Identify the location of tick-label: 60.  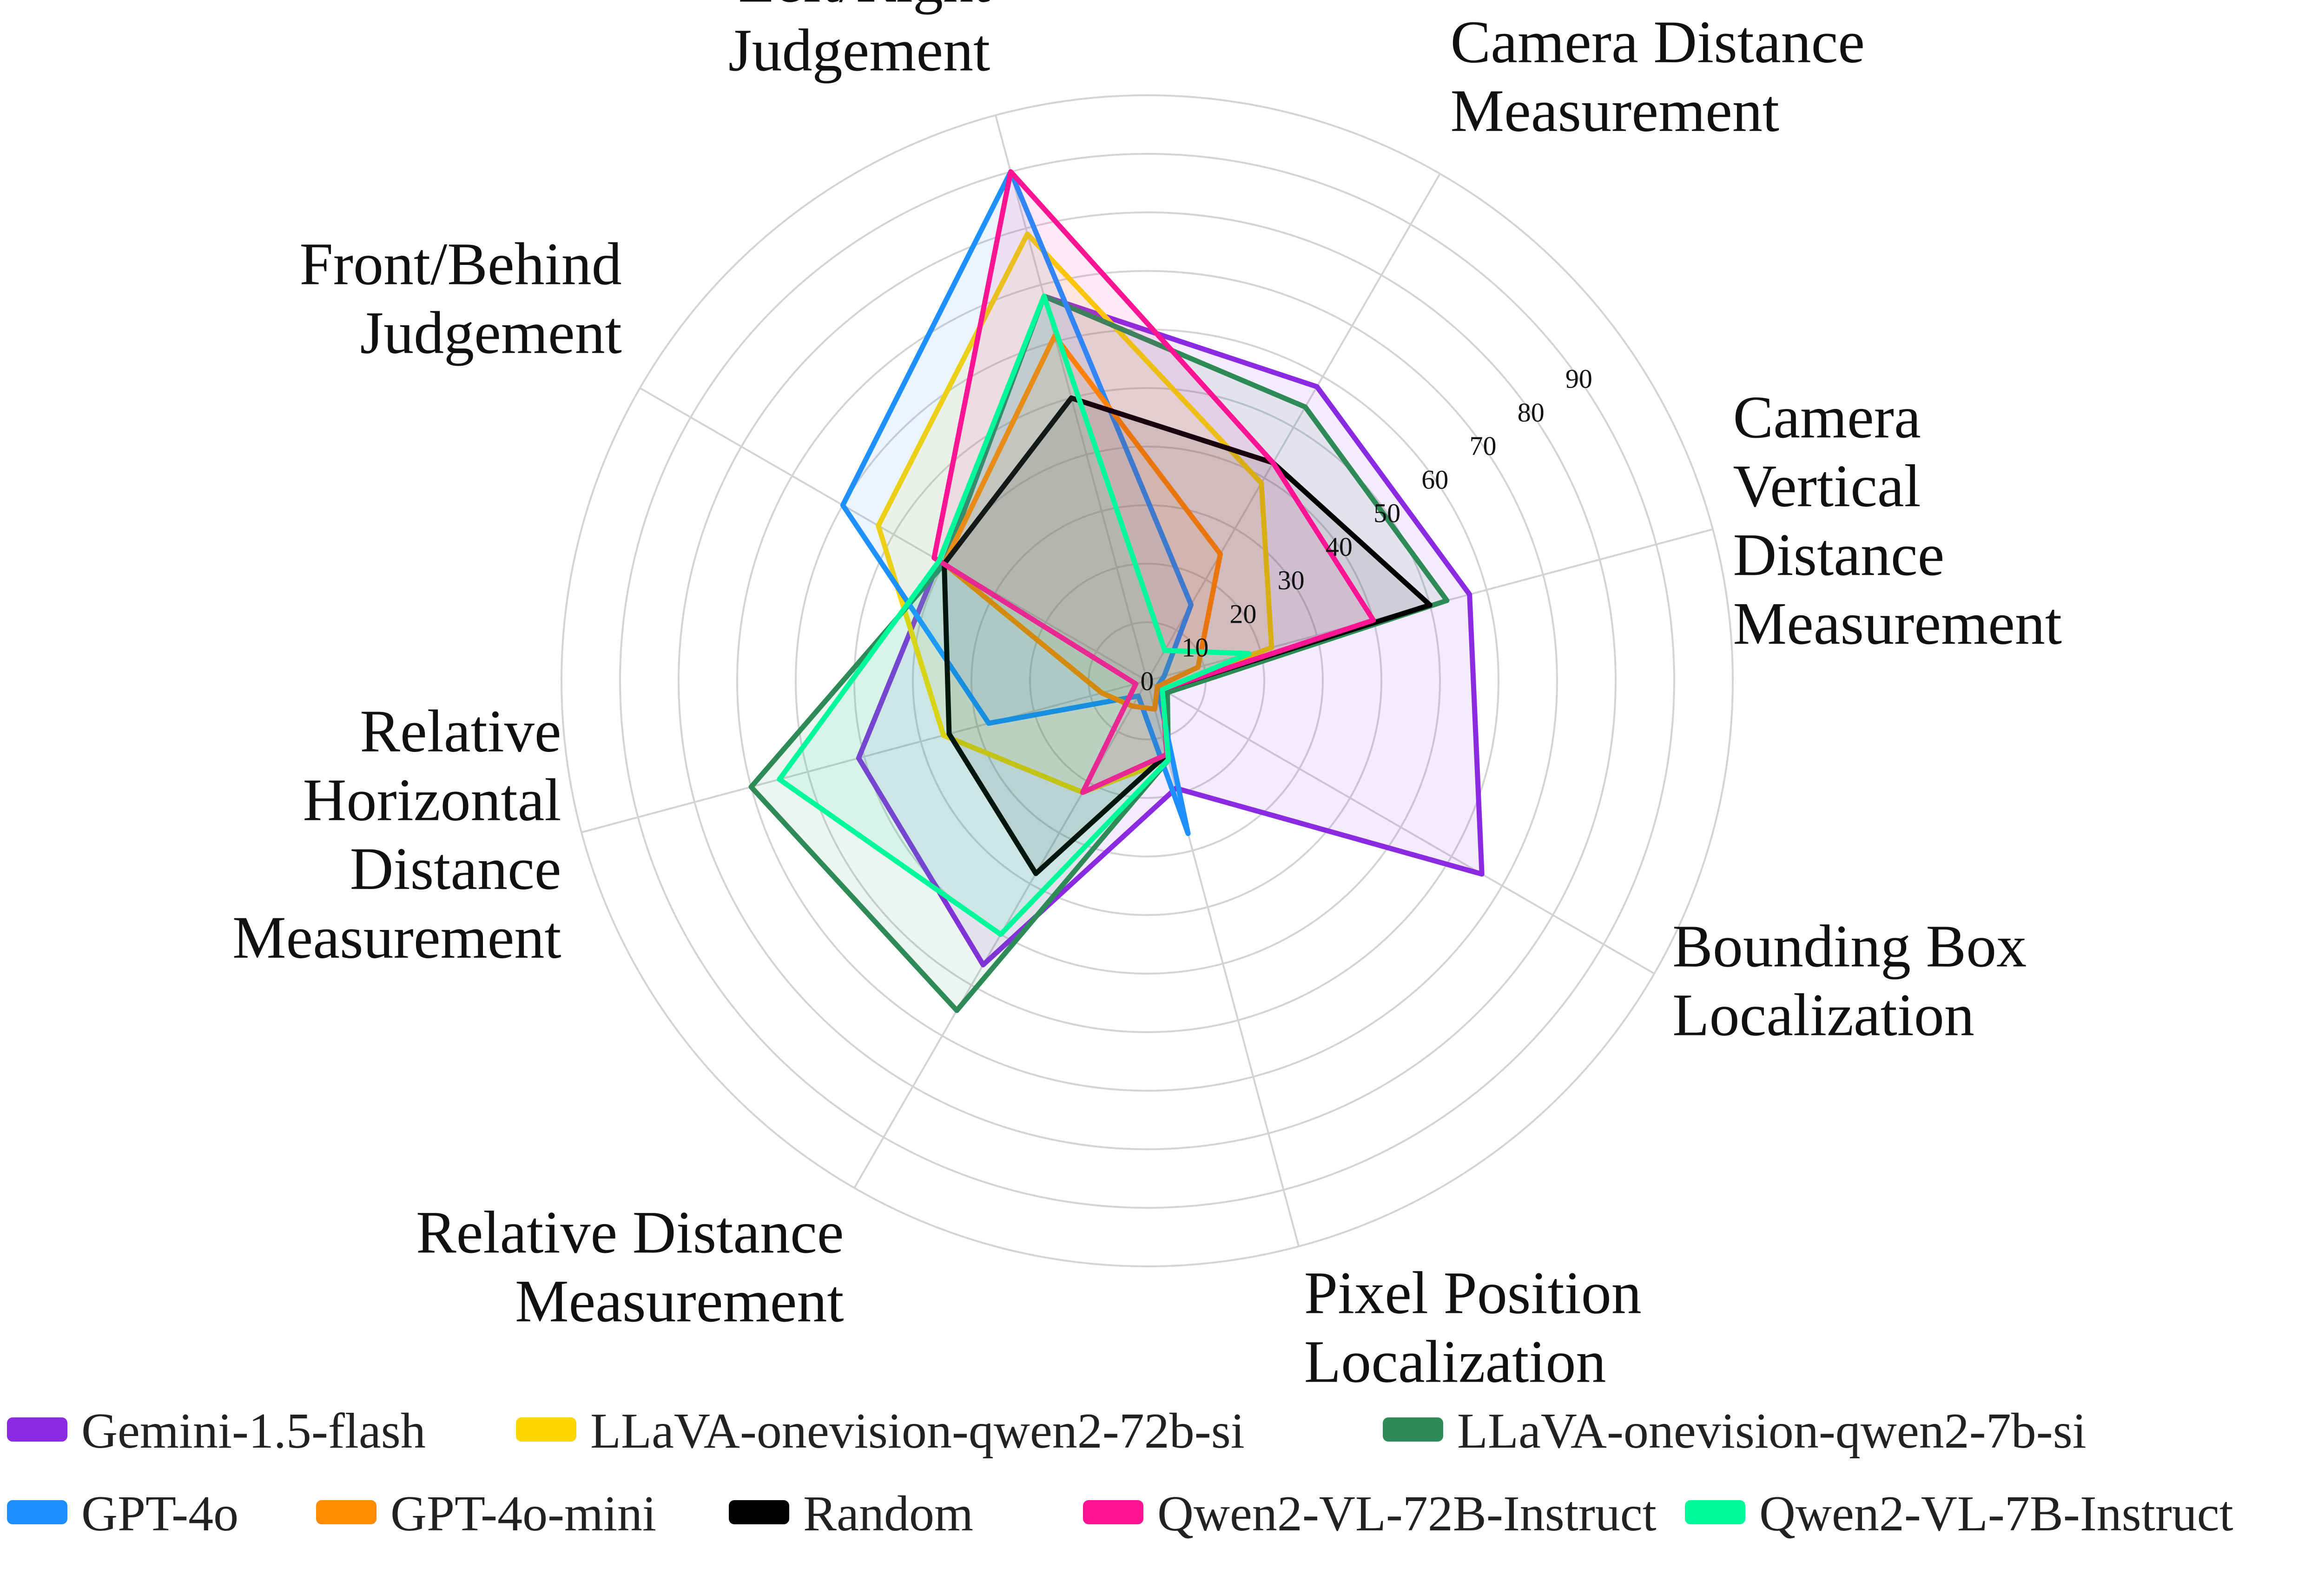
(1434, 479).